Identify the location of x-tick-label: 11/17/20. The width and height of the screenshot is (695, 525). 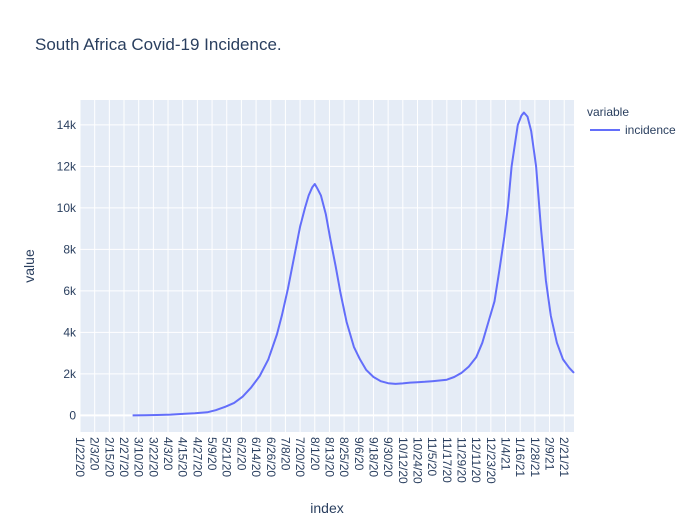
(447, 460).